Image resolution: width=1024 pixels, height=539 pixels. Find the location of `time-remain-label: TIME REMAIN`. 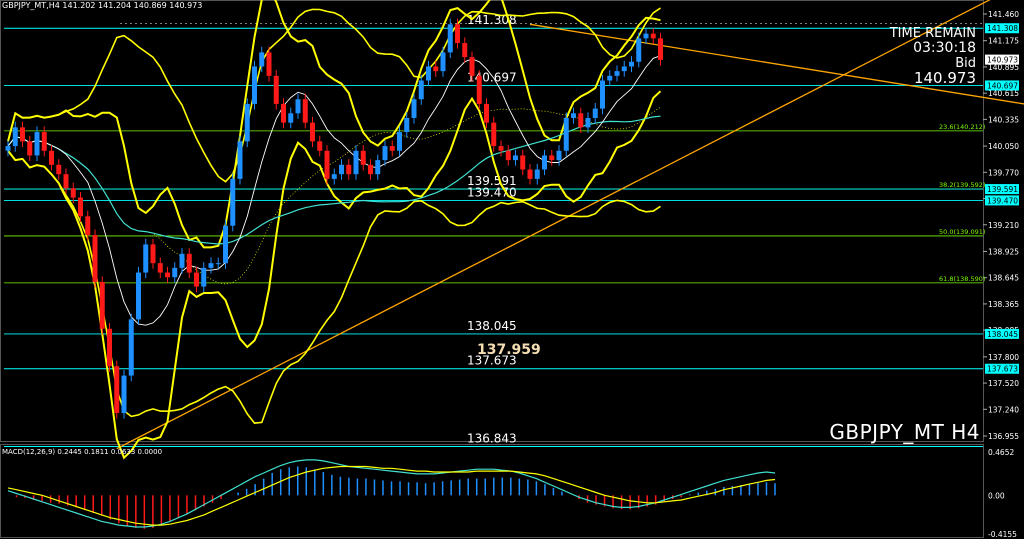

time-remain-label: TIME REMAIN is located at coordinates (932, 33).